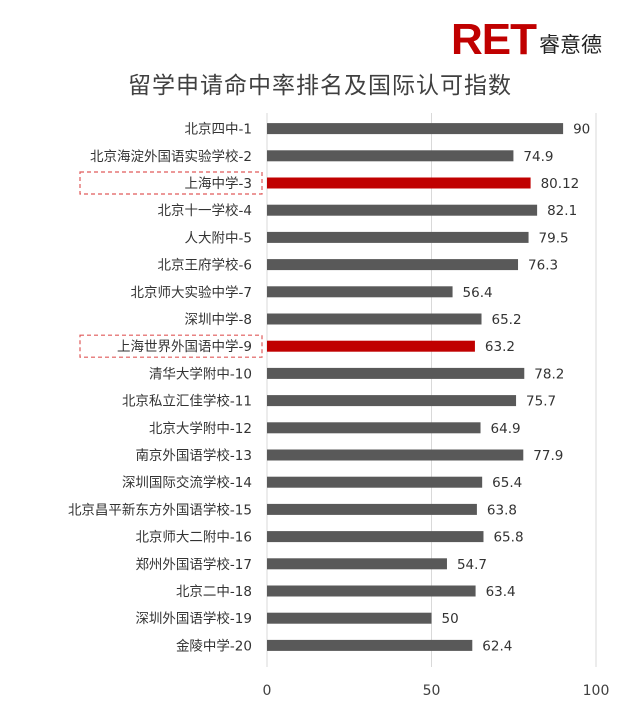 The width and height of the screenshot is (640, 724). Describe the element at coordinates (450, 619) in the screenshot. I see `value-label: 50` at that location.